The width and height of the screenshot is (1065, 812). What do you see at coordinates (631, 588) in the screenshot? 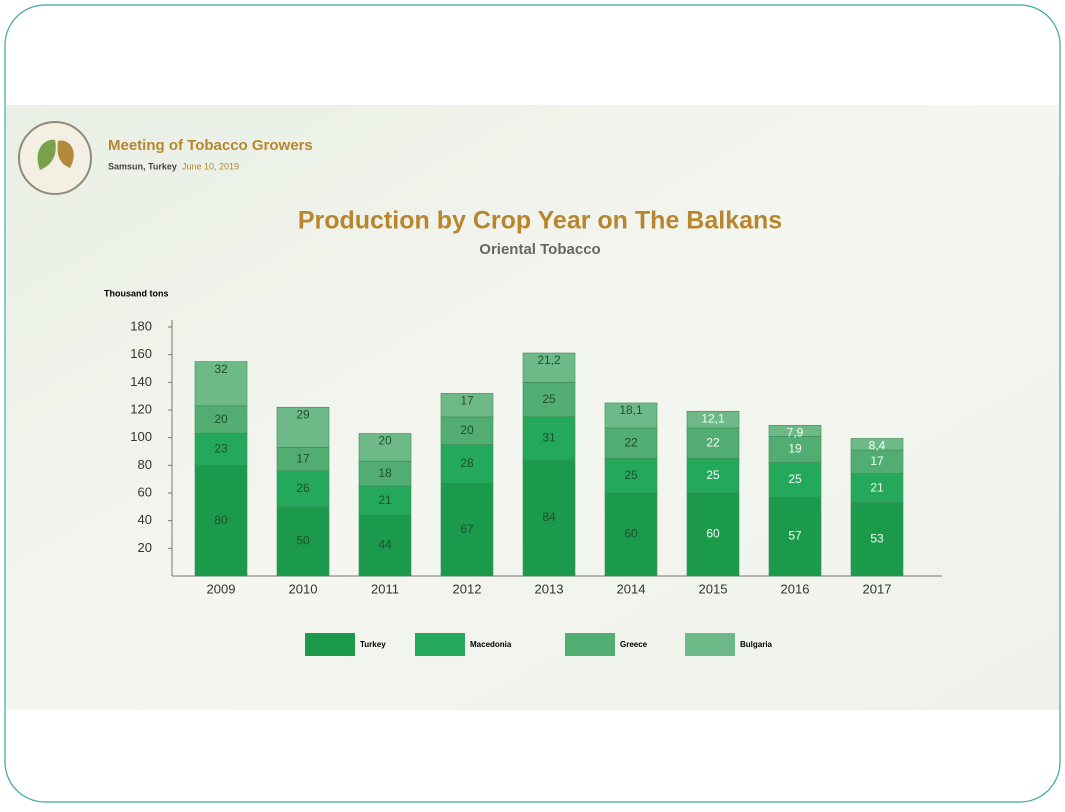
I see `x-tick-label: 2014` at bounding box center [631, 588].